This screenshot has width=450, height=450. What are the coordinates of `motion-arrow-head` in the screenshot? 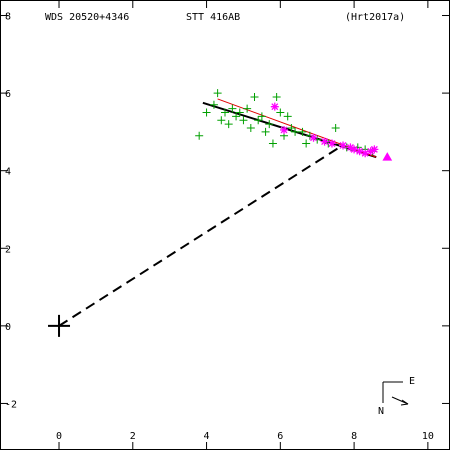 It's located at (404, 402).